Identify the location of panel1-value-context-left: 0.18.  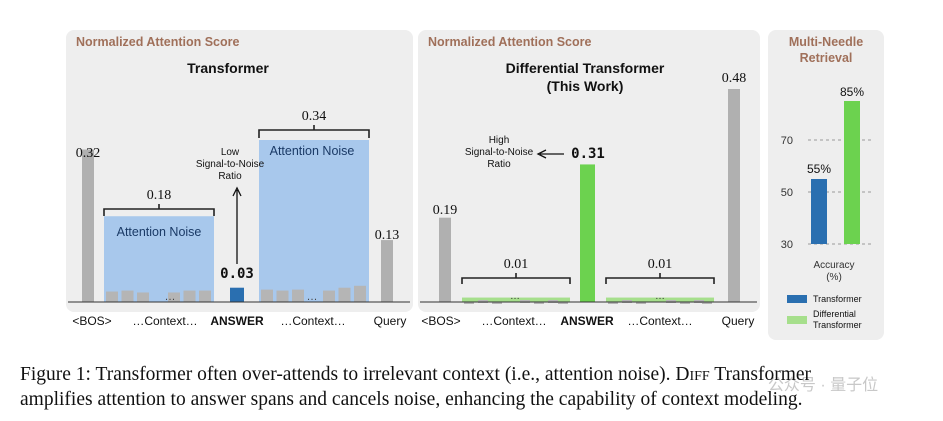
(159, 195).